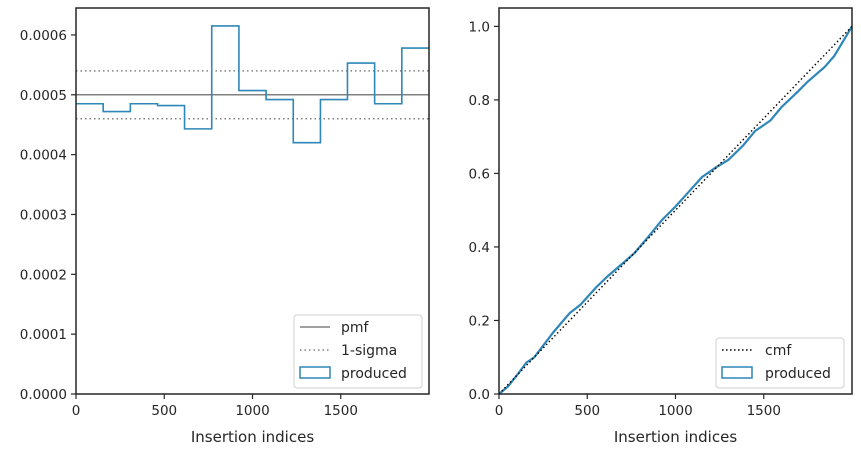  What do you see at coordinates (479, 321) in the screenshot?
I see `right-y-tick-label: 0.2` at bounding box center [479, 321].